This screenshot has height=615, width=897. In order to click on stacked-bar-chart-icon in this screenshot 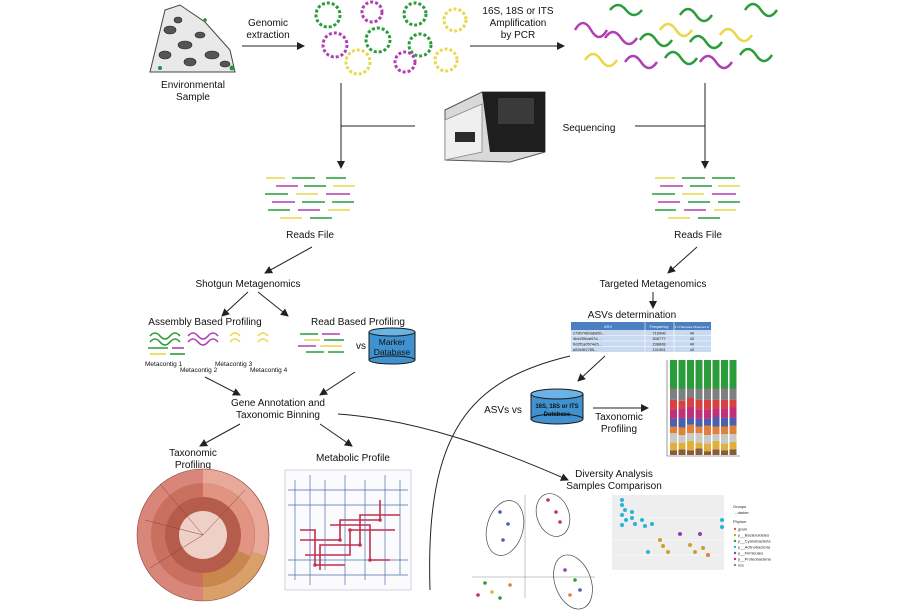, I will do `click(703, 408)`.